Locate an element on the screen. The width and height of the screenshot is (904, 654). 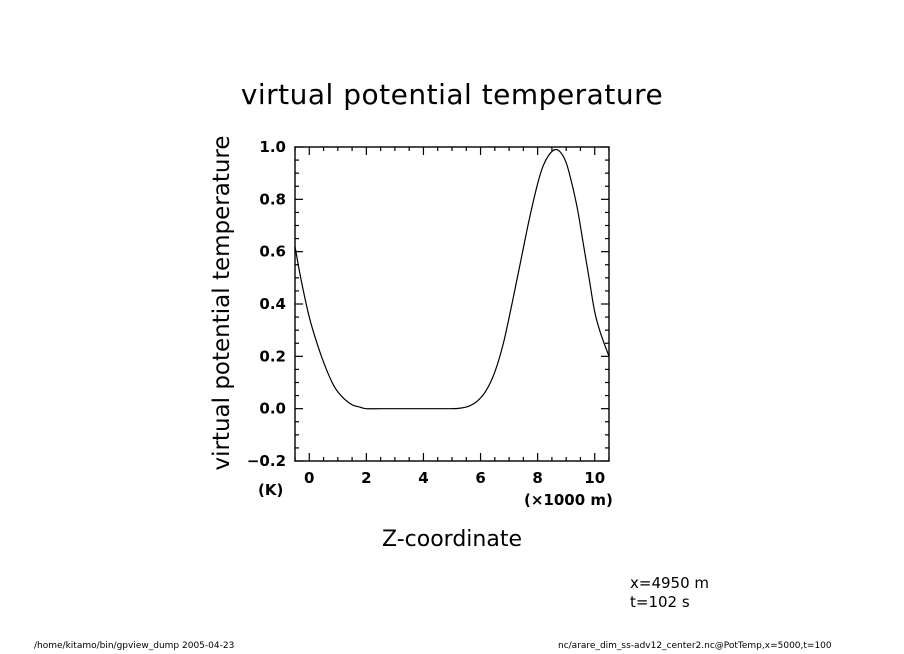
y-tick-label: 1.0 is located at coordinates (272, 147).